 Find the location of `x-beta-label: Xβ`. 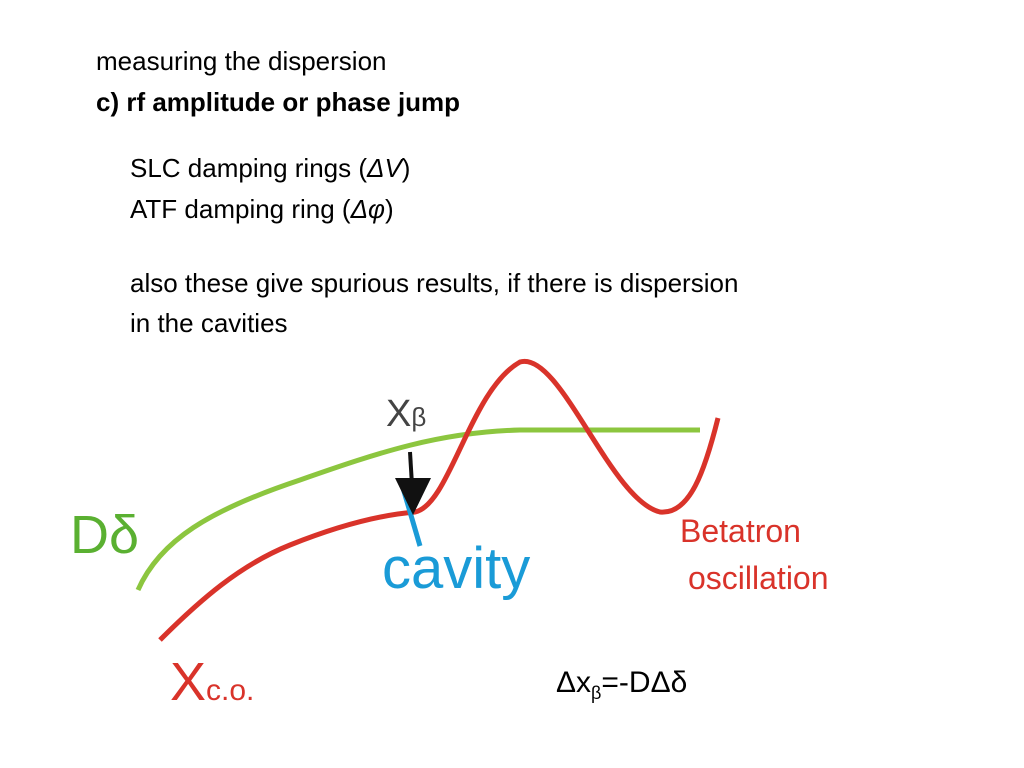

x-beta-label: Xβ is located at coordinates (406, 414).